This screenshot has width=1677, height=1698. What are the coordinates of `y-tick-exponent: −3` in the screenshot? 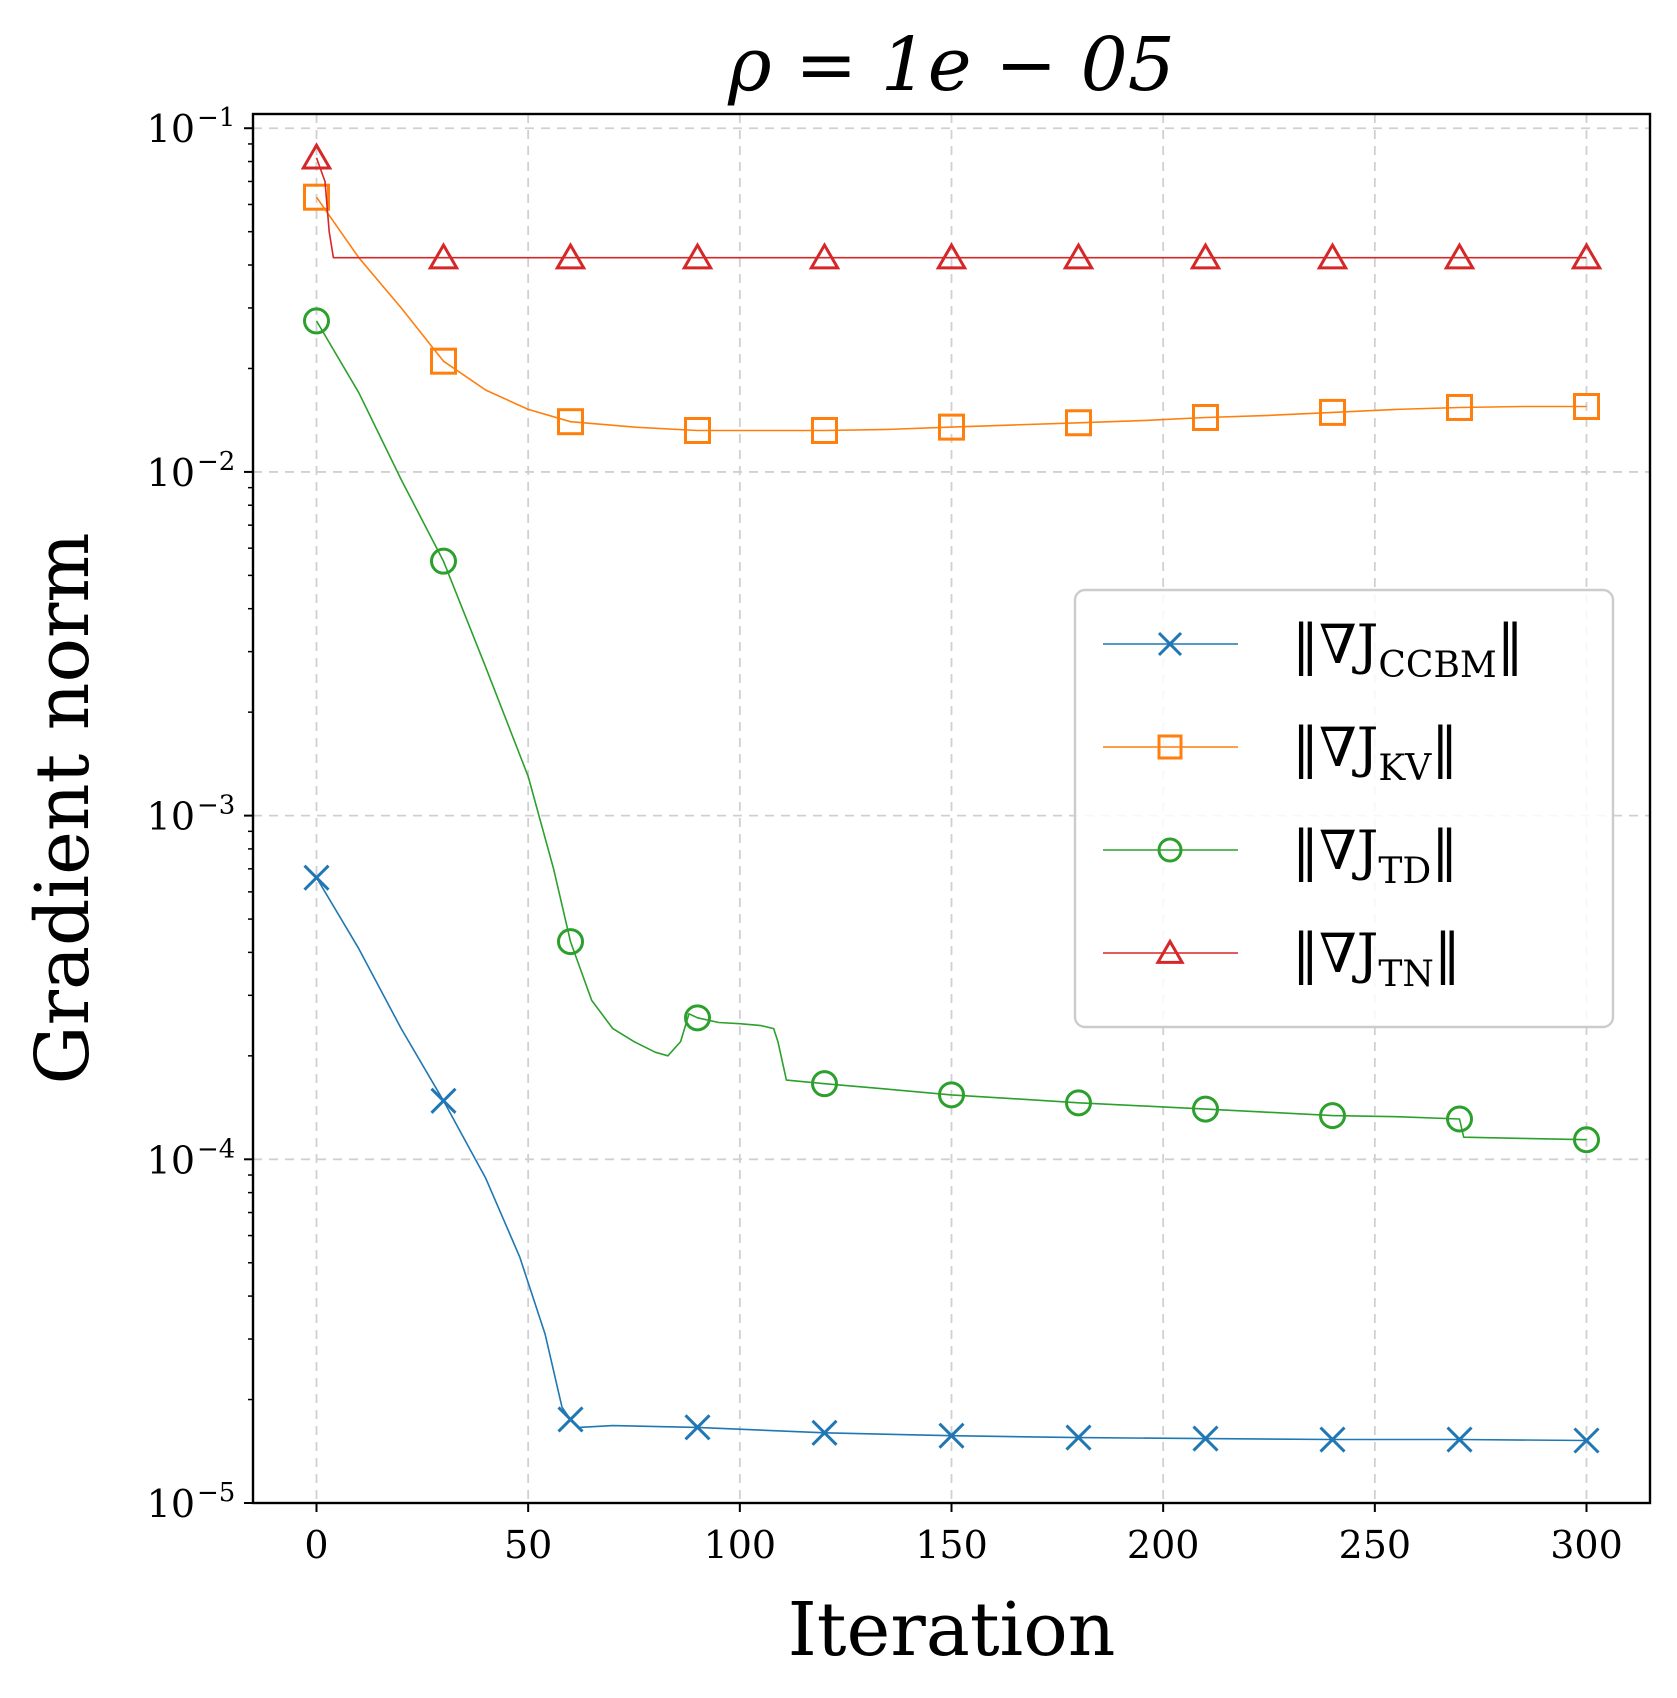 It's located at (216, 806).